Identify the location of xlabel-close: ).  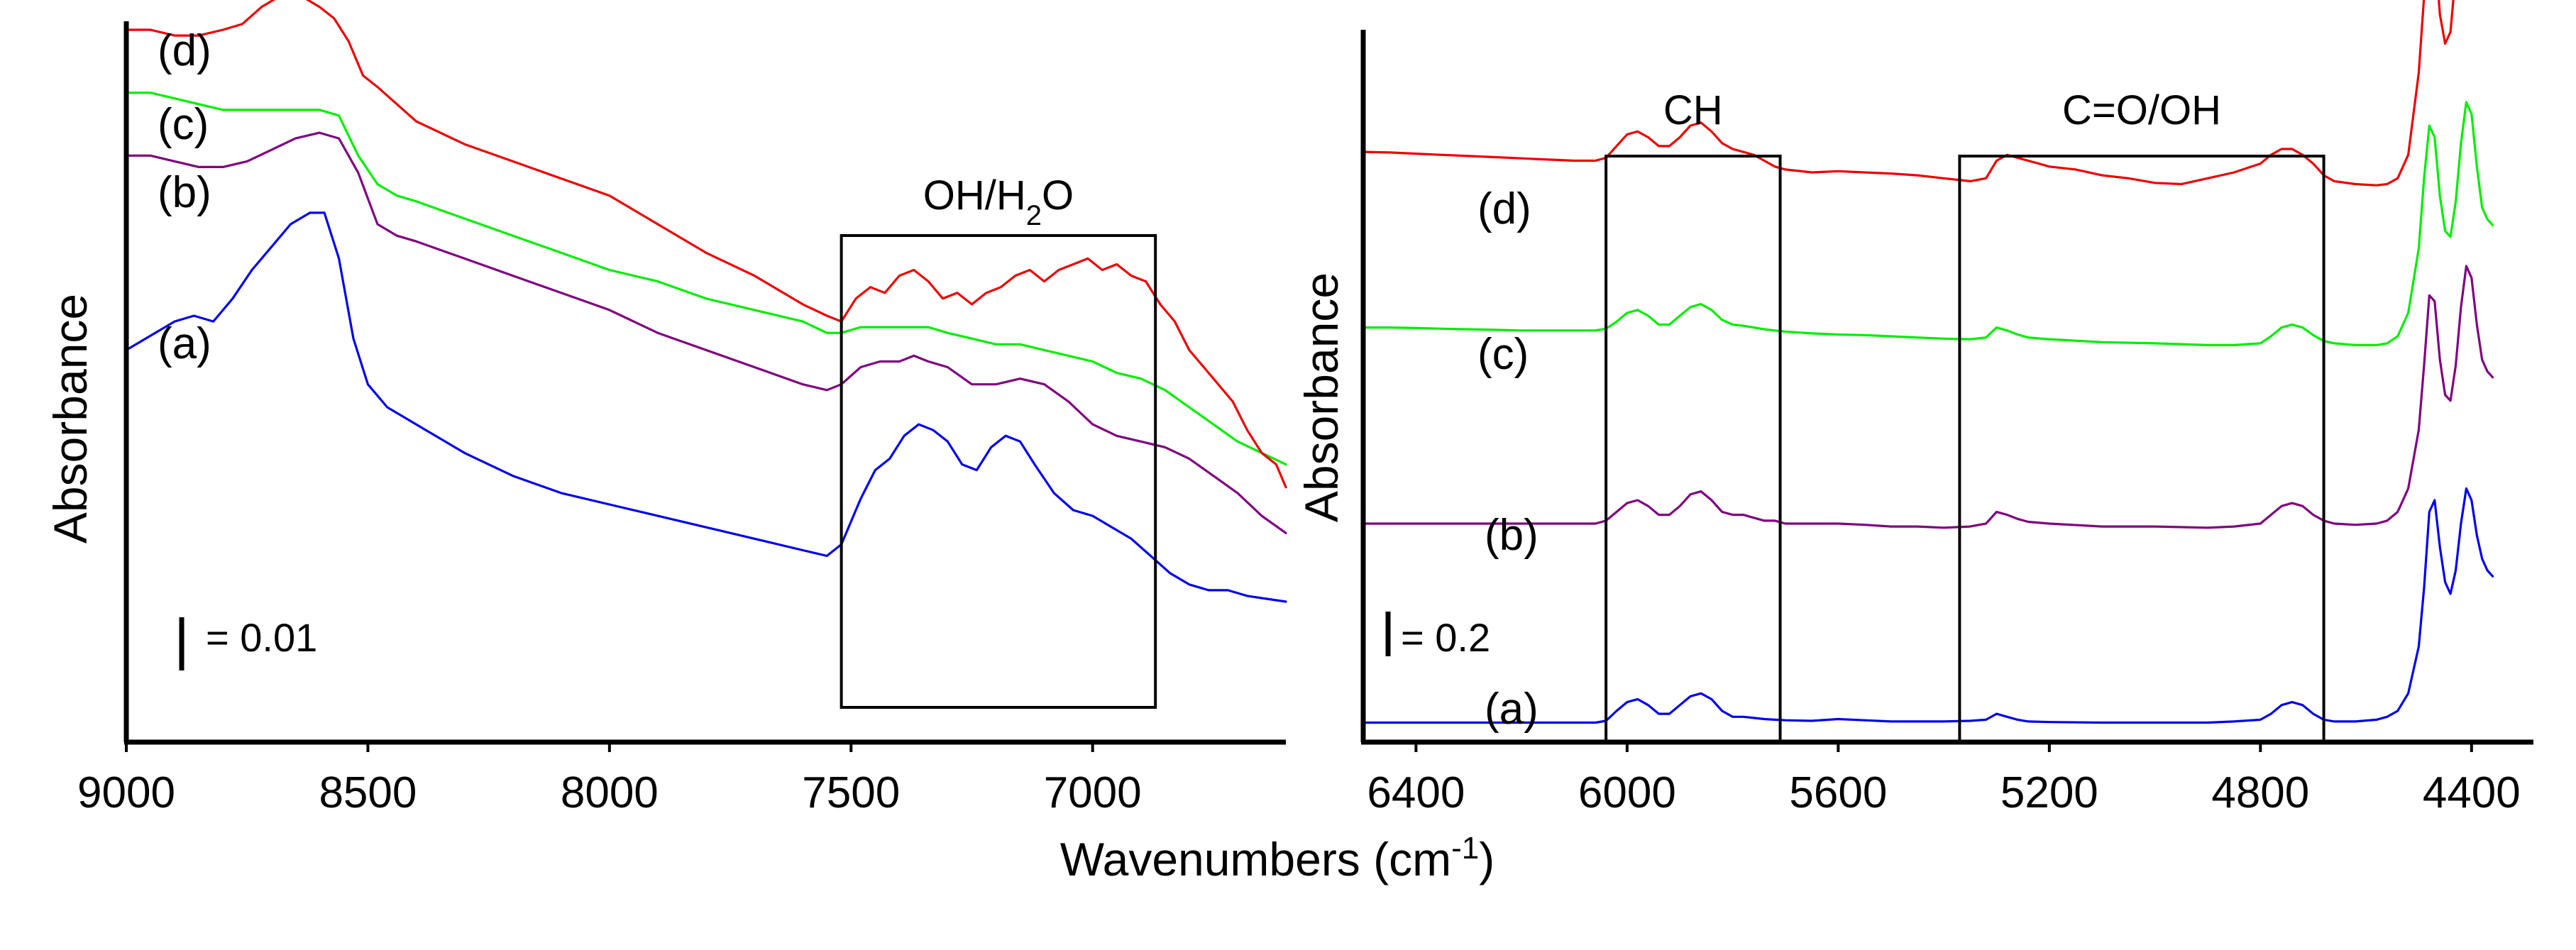
(1487, 859).